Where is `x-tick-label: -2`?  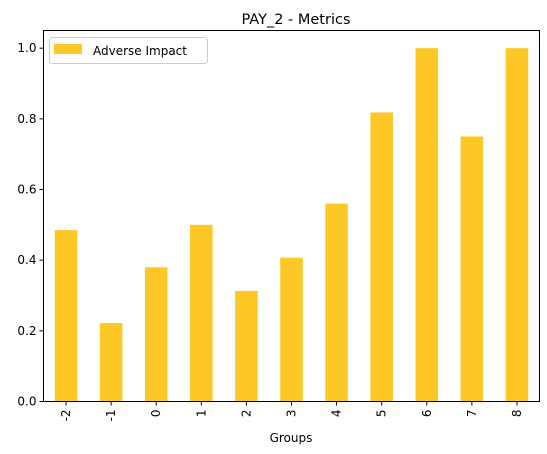
x-tick-label: -2 is located at coordinates (66, 416).